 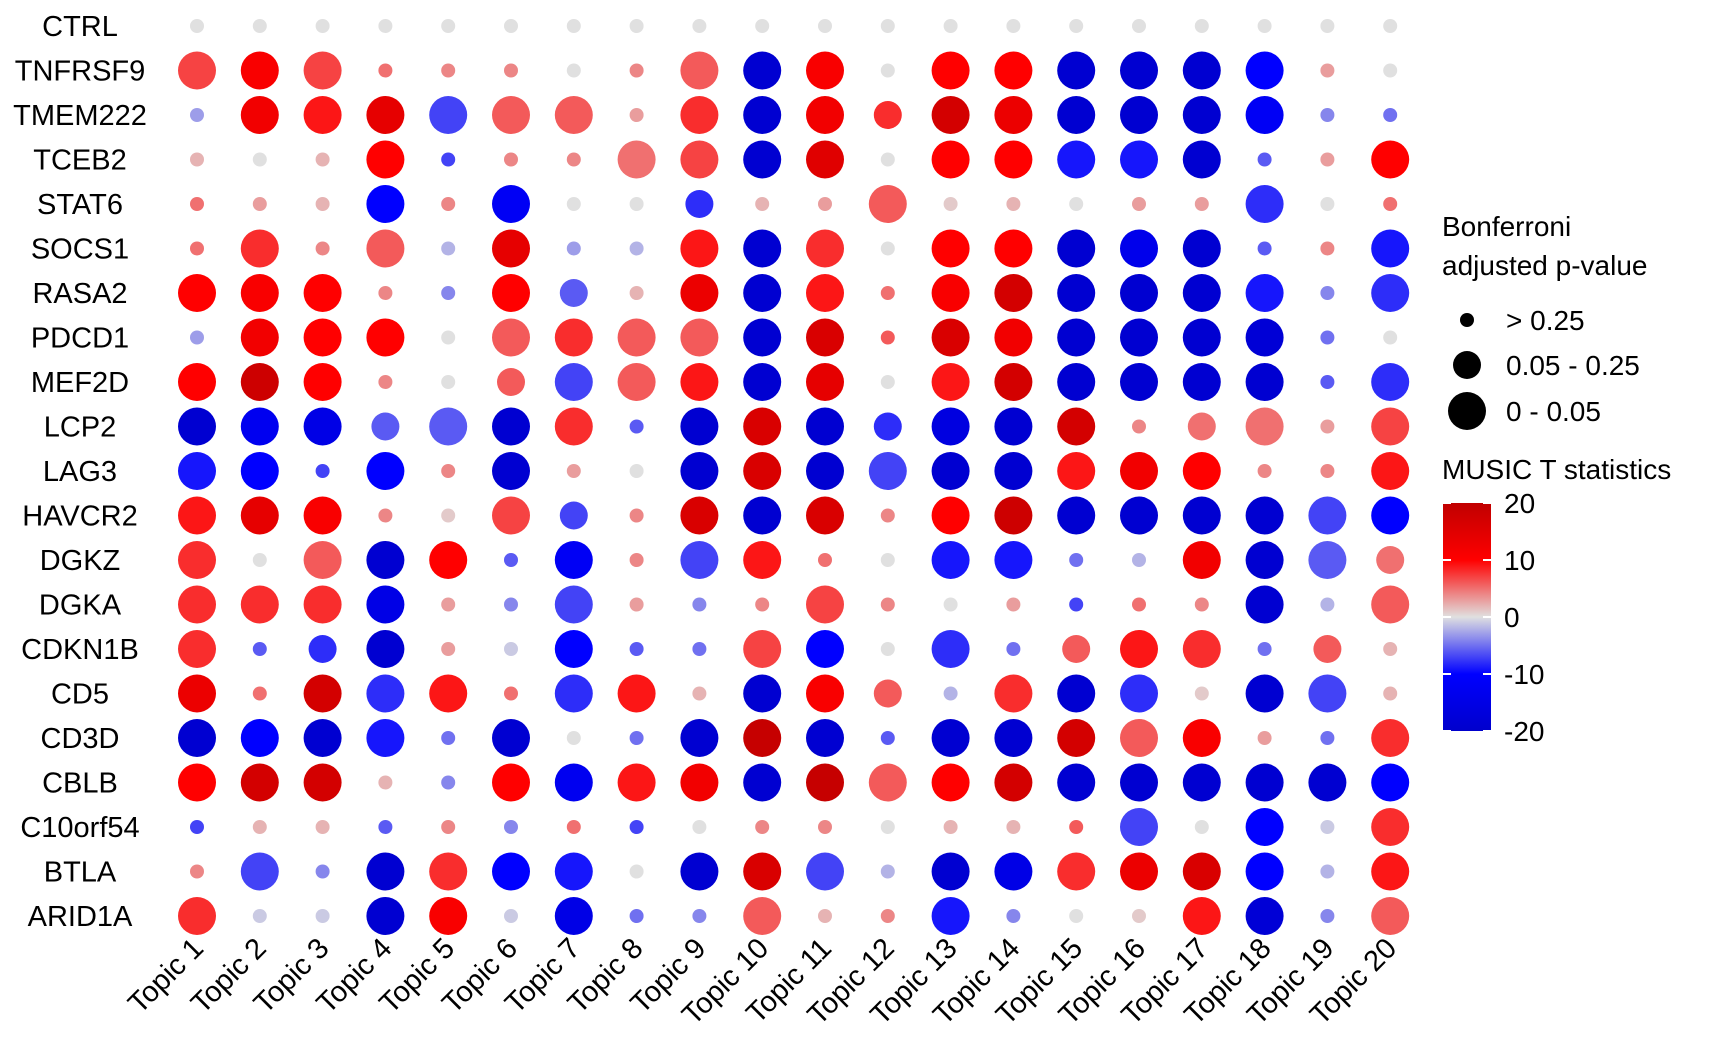 I want to click on row-label: LCP2, so click(x=80, y=428).